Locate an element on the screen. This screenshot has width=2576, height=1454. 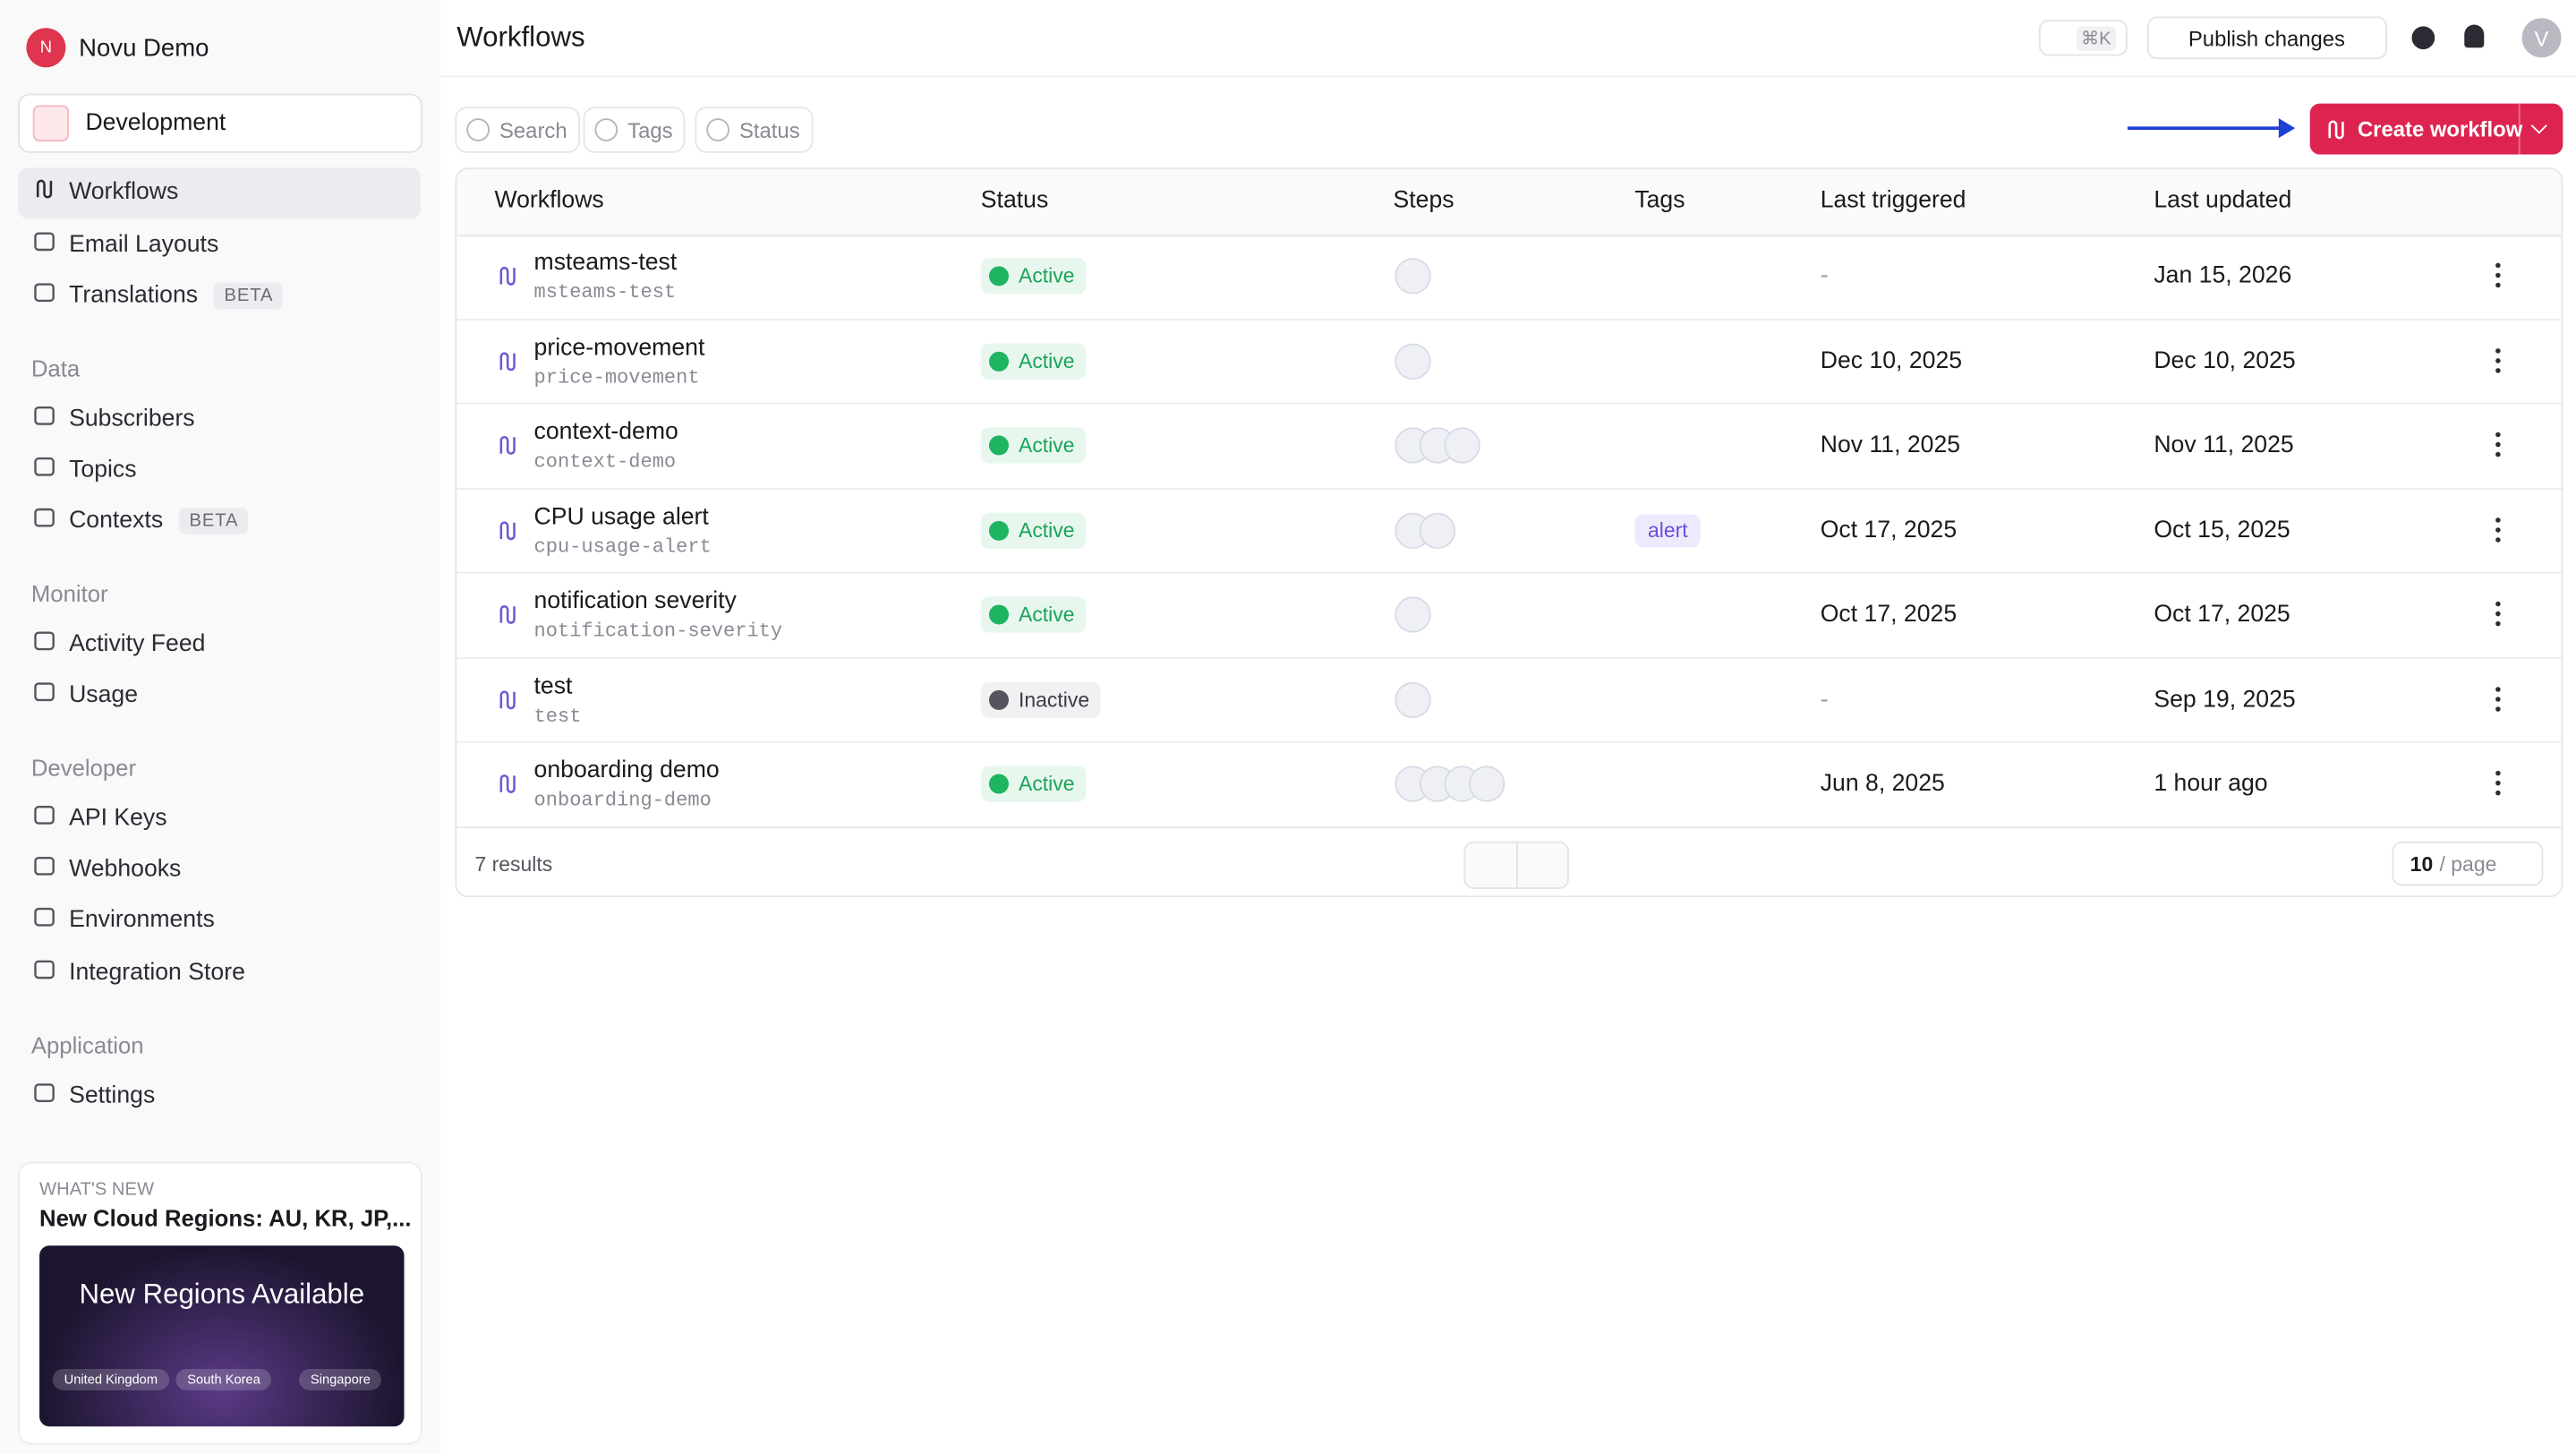
column-label: Status is located at coordinates (1014, 200).